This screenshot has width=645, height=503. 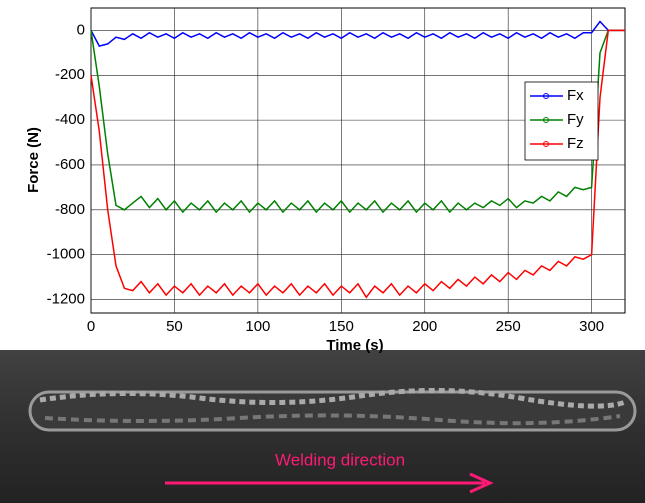 What do you see at coordinates (481, 483) in the screenshot?
I see `arrow-head` at bounding box center [481, 483].